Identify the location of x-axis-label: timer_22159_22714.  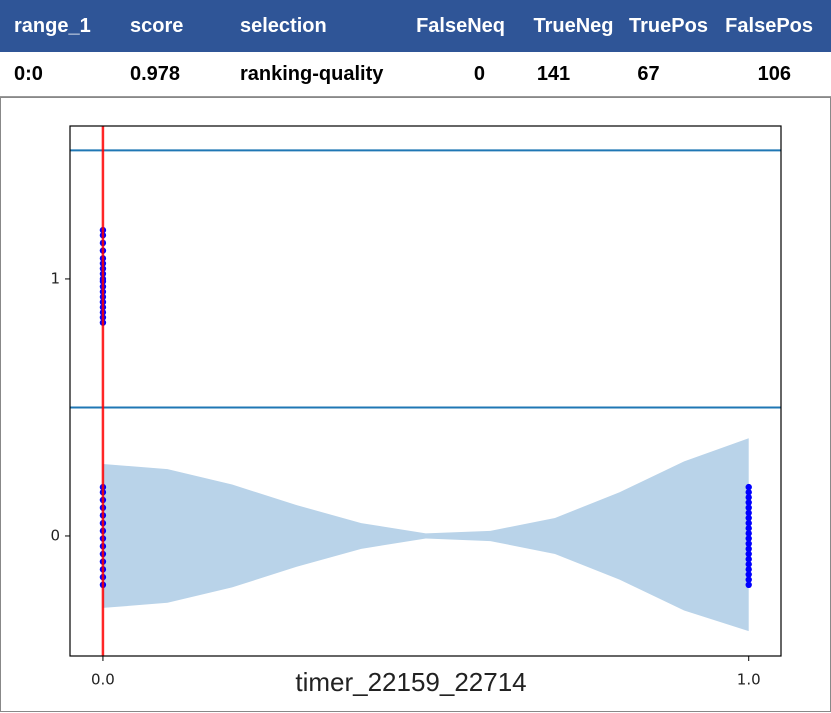
(410, 682).